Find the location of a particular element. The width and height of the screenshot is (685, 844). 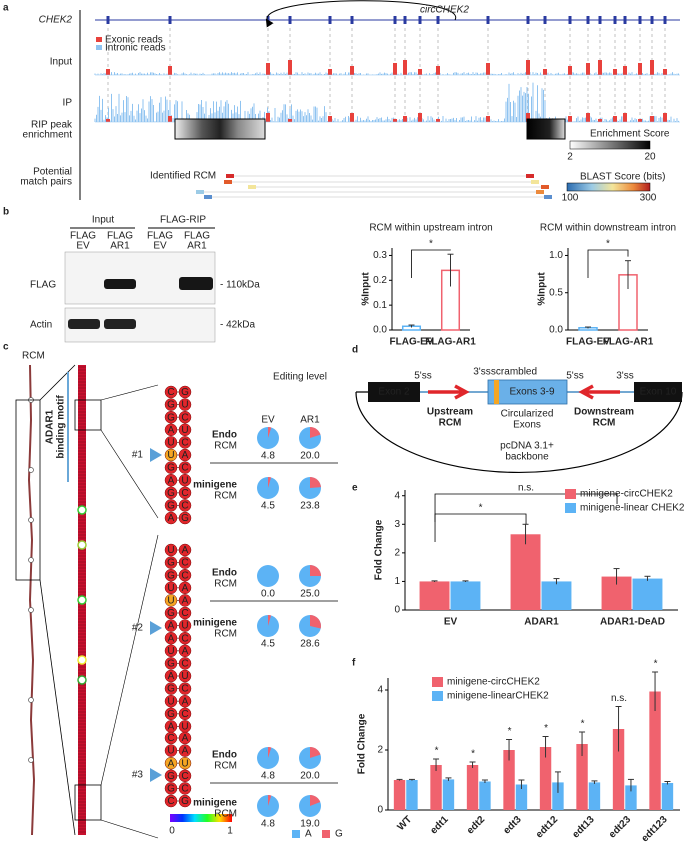

y-axis-label: Fold Change is located at coordinates (379, 549).